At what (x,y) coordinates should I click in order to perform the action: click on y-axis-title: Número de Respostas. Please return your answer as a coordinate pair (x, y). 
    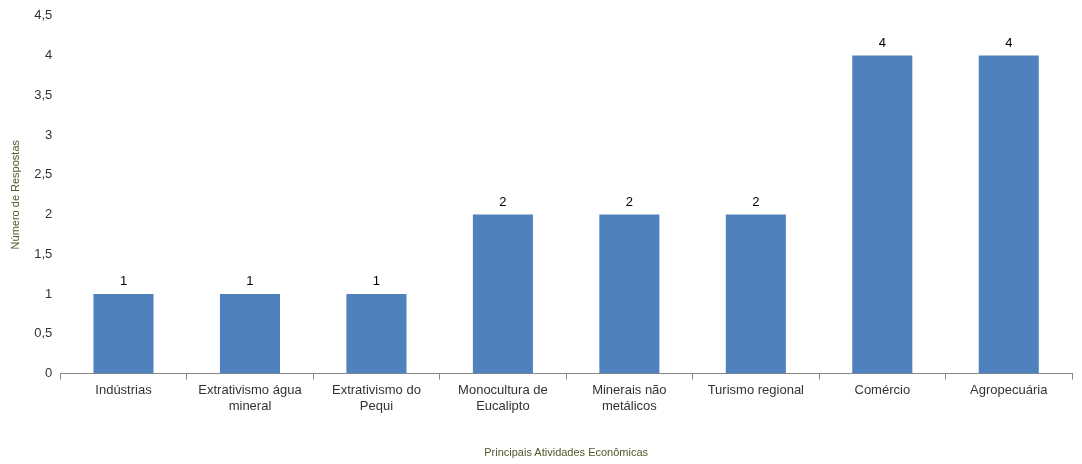
    Looking at the image, I should click on (14, 194).